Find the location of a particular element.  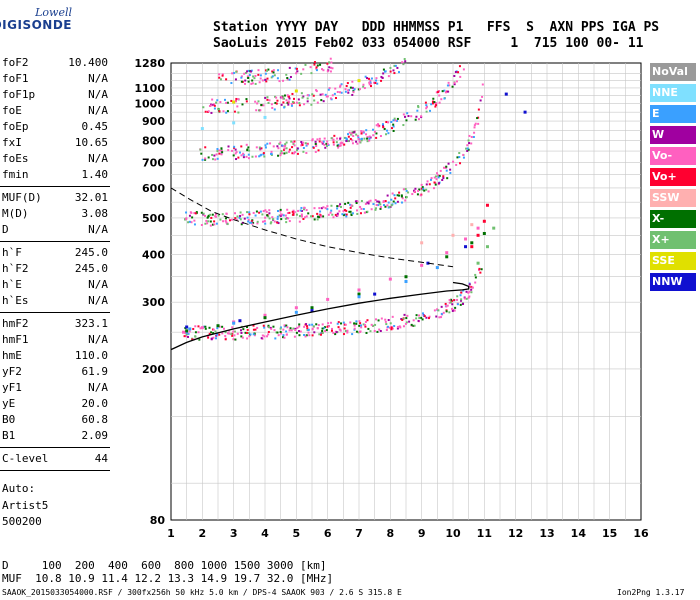

param-value: 10.400 is located at coordinates (88, 62).